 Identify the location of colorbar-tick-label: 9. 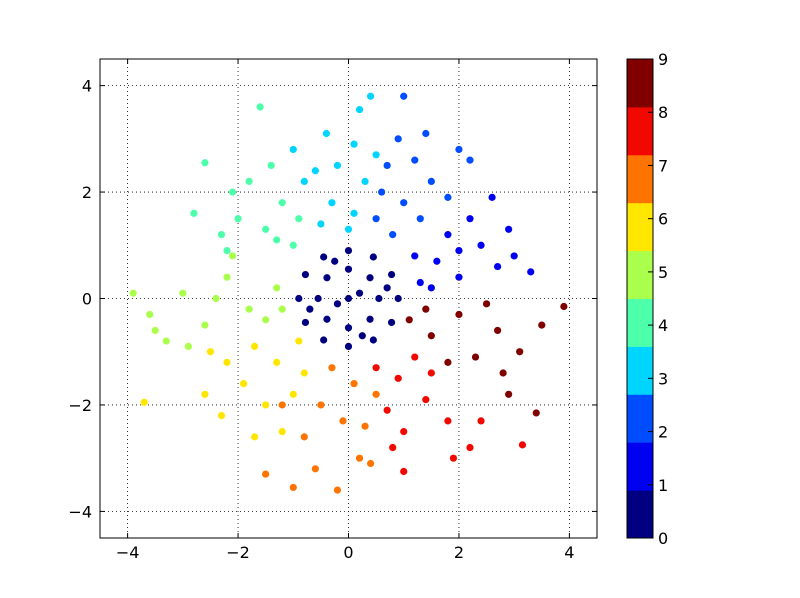
(663, 59).